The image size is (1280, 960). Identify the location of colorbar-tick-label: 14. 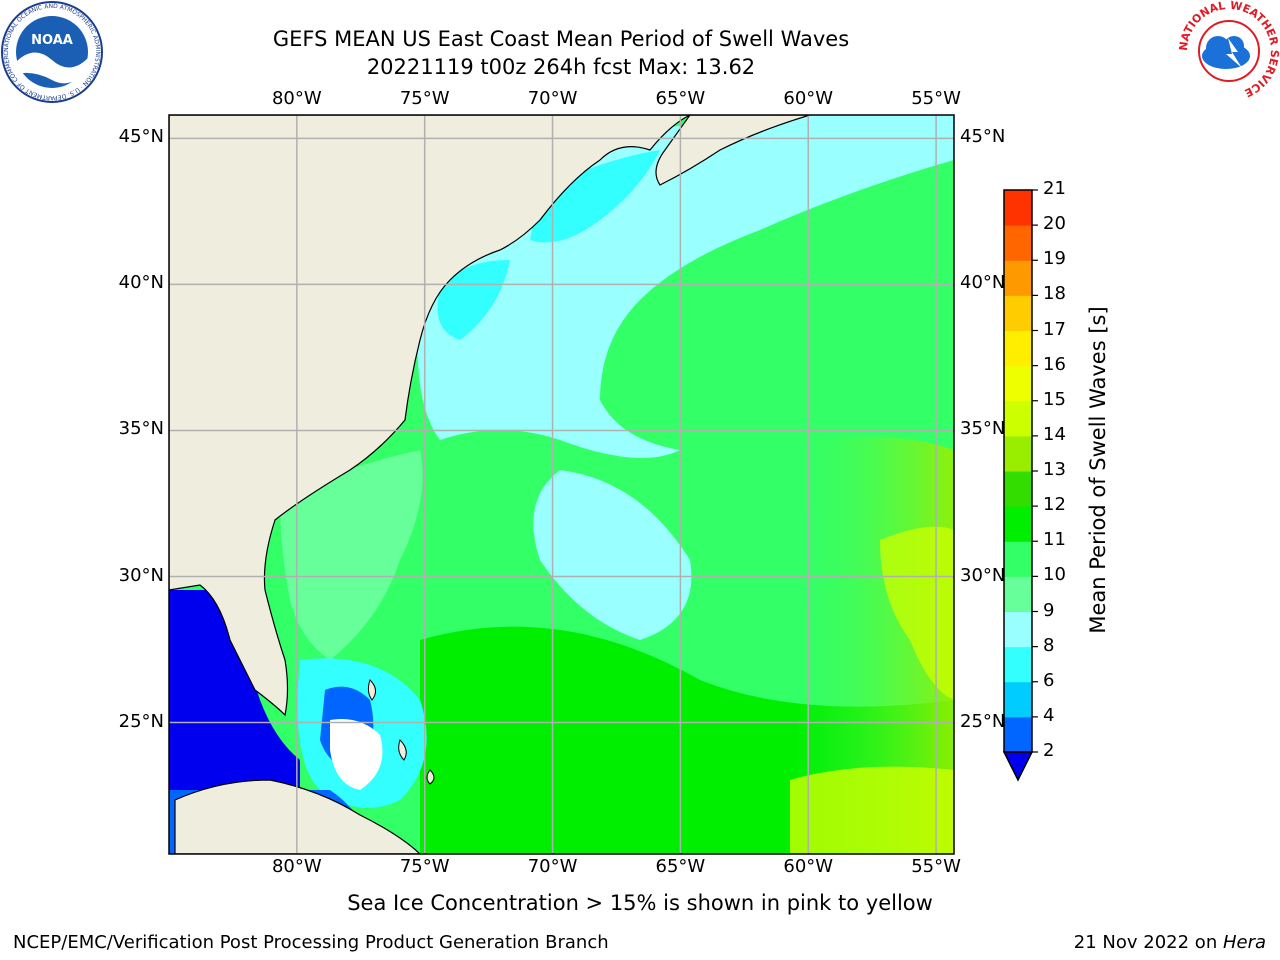
(1054, 434).